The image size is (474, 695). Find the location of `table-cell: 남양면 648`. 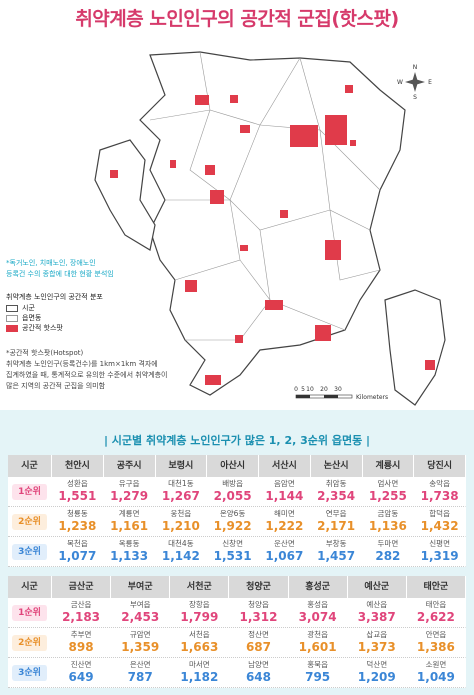

table-cell: 남양면 648 is located at coordinates (259, 673).